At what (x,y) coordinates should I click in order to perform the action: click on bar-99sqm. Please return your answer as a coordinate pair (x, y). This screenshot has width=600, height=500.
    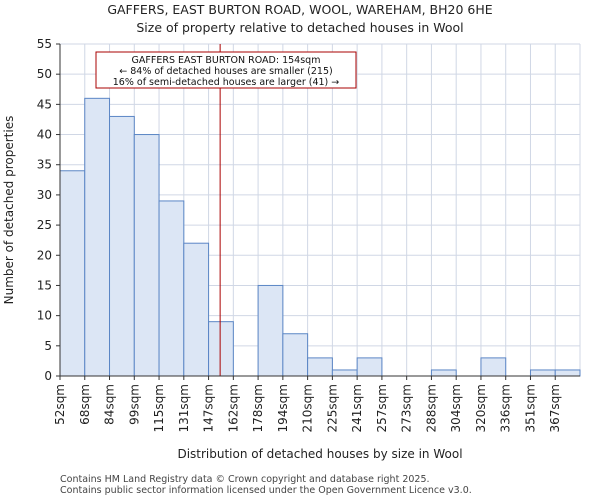
    Looking at the image, I should click on (146, 255).